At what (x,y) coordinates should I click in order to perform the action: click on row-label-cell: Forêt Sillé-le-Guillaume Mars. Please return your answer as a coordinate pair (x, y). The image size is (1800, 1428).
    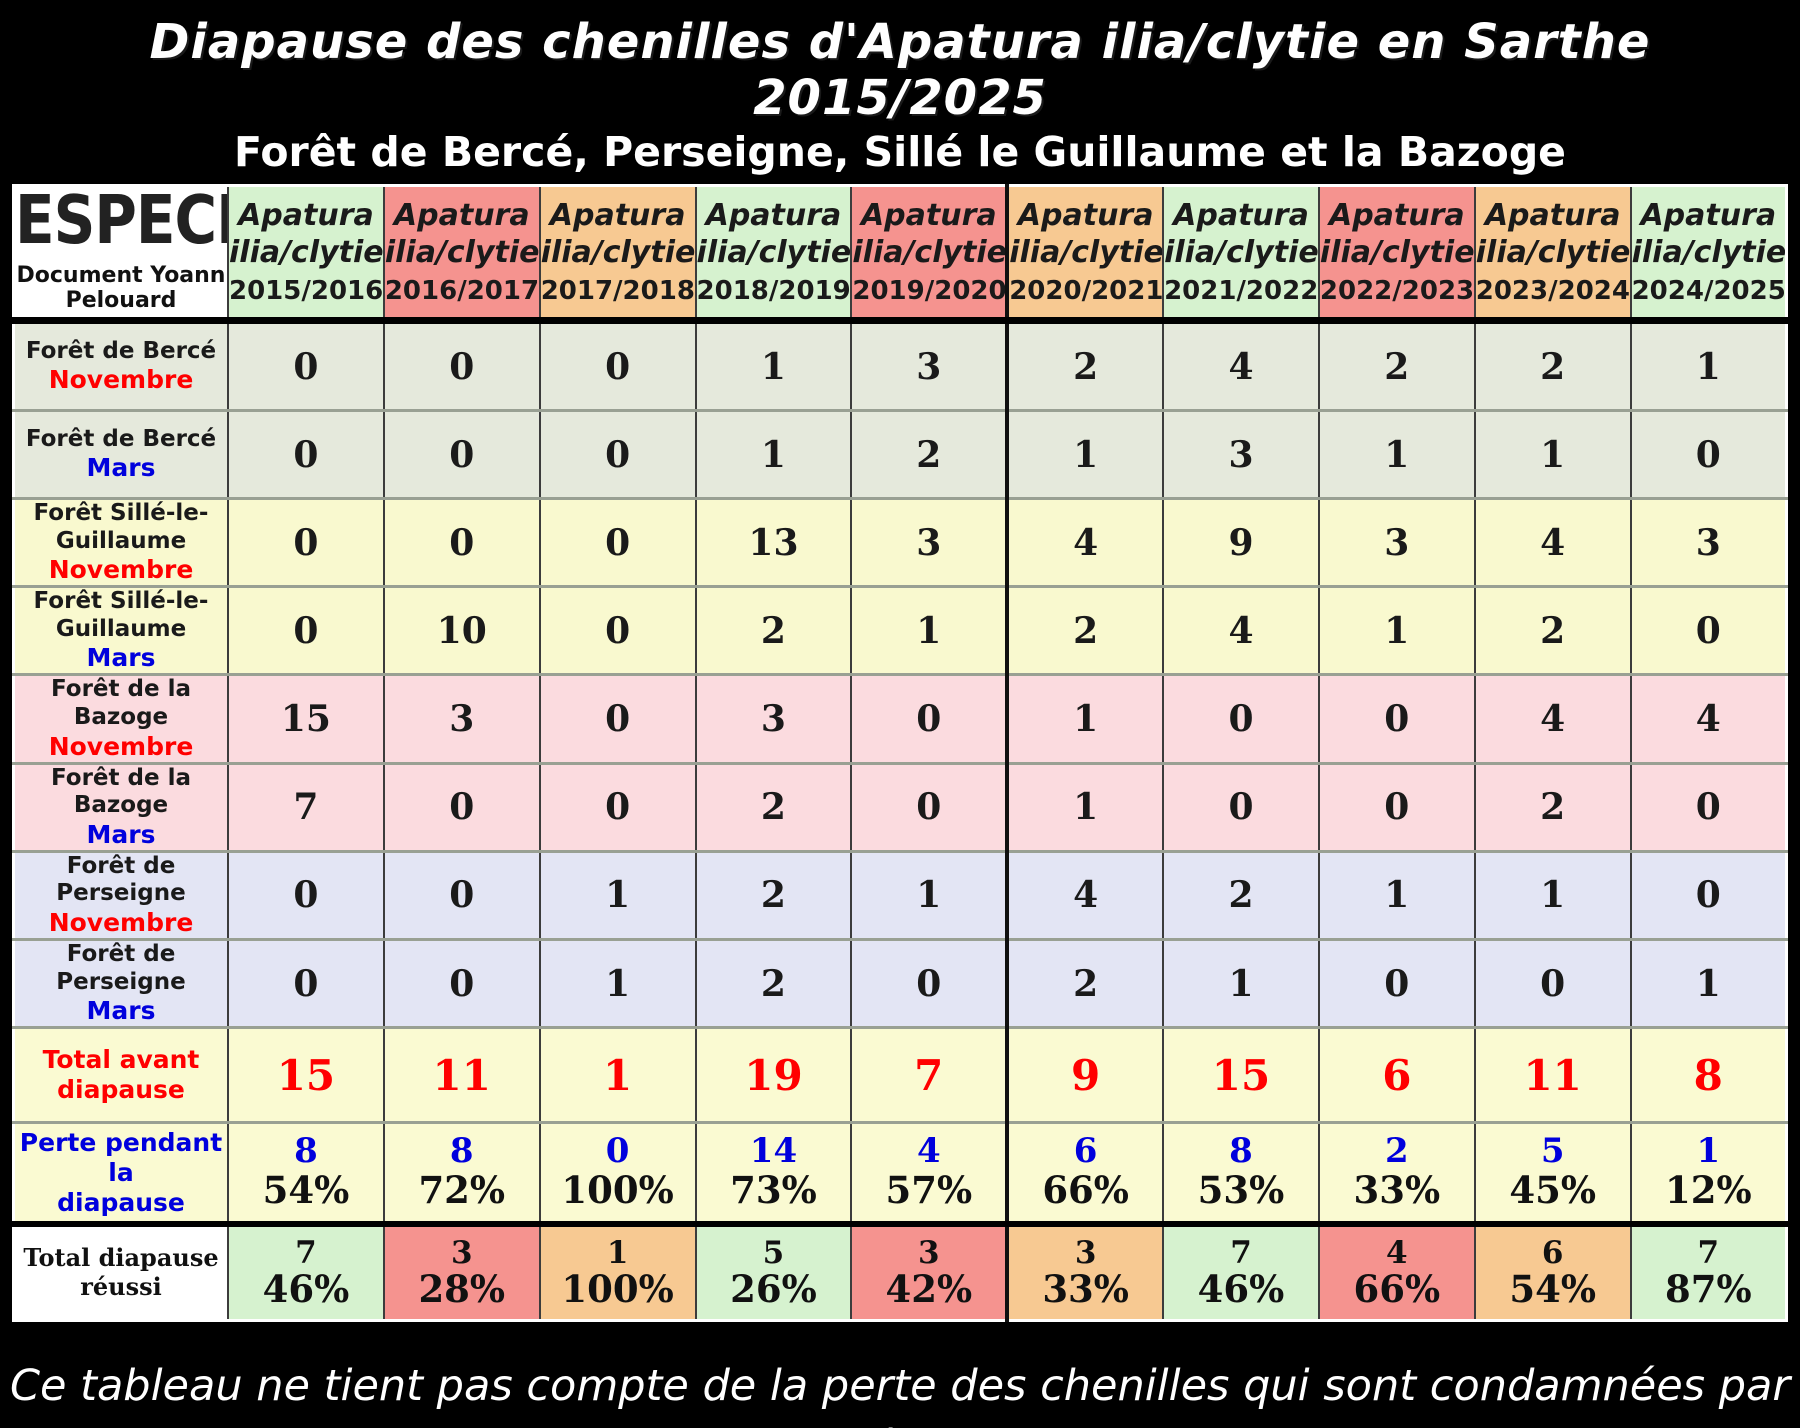
    Looking at the image, I should click on (120, 630).